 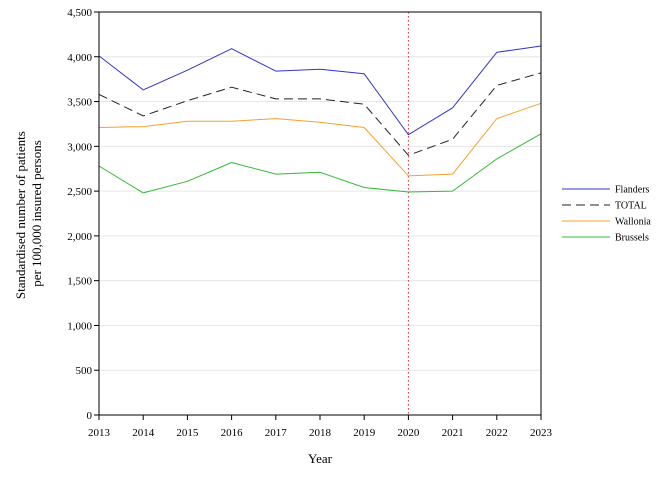 What do you see at coordinates (232, 433) in the screenshot?
I see `x-tick-label: 2016` at bounding box center [232, 433].